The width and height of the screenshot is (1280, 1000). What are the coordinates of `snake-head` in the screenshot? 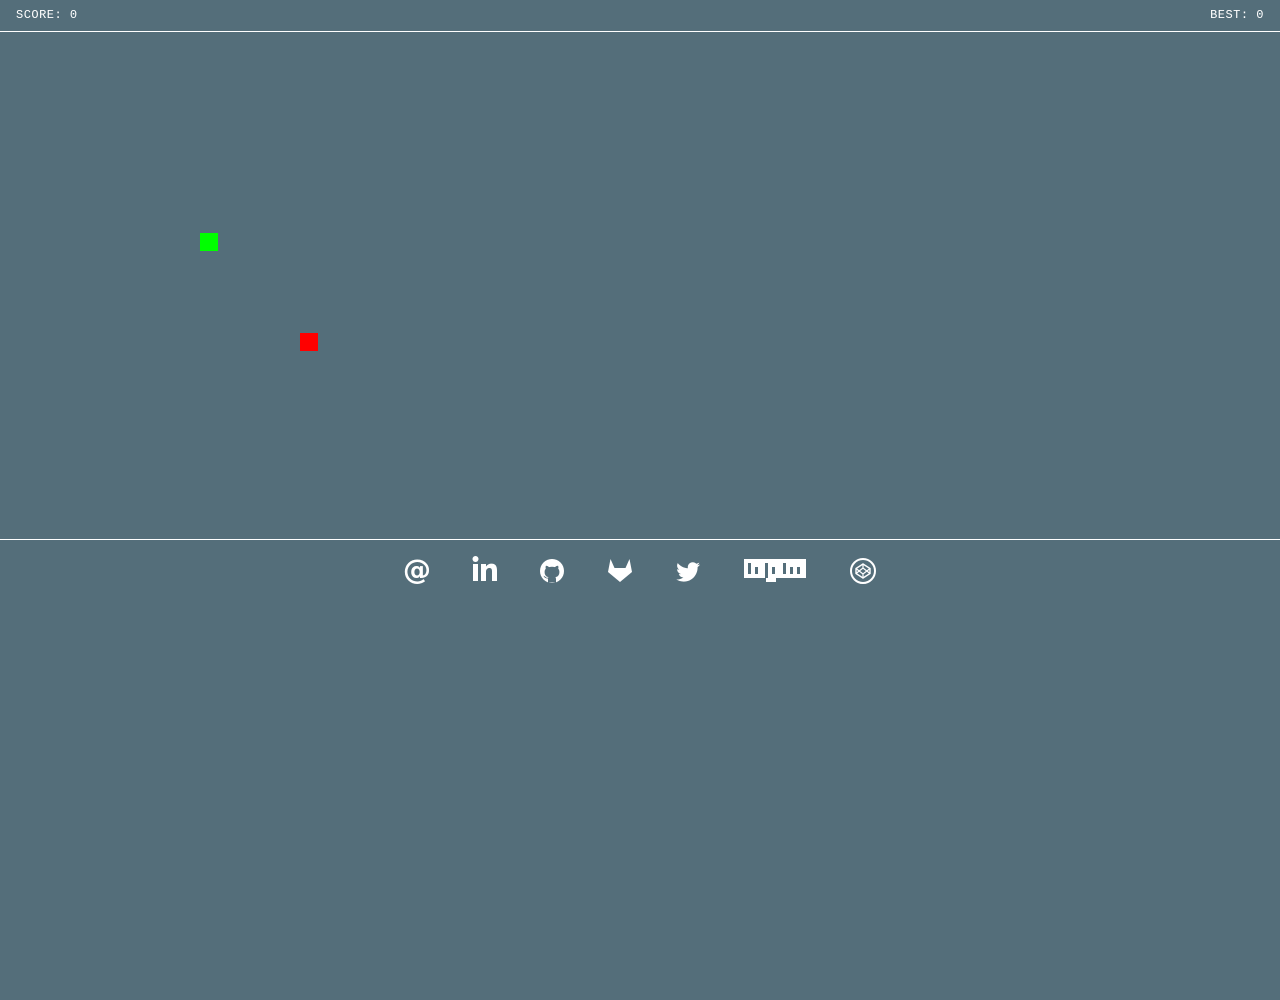 It's located at (209, 242).